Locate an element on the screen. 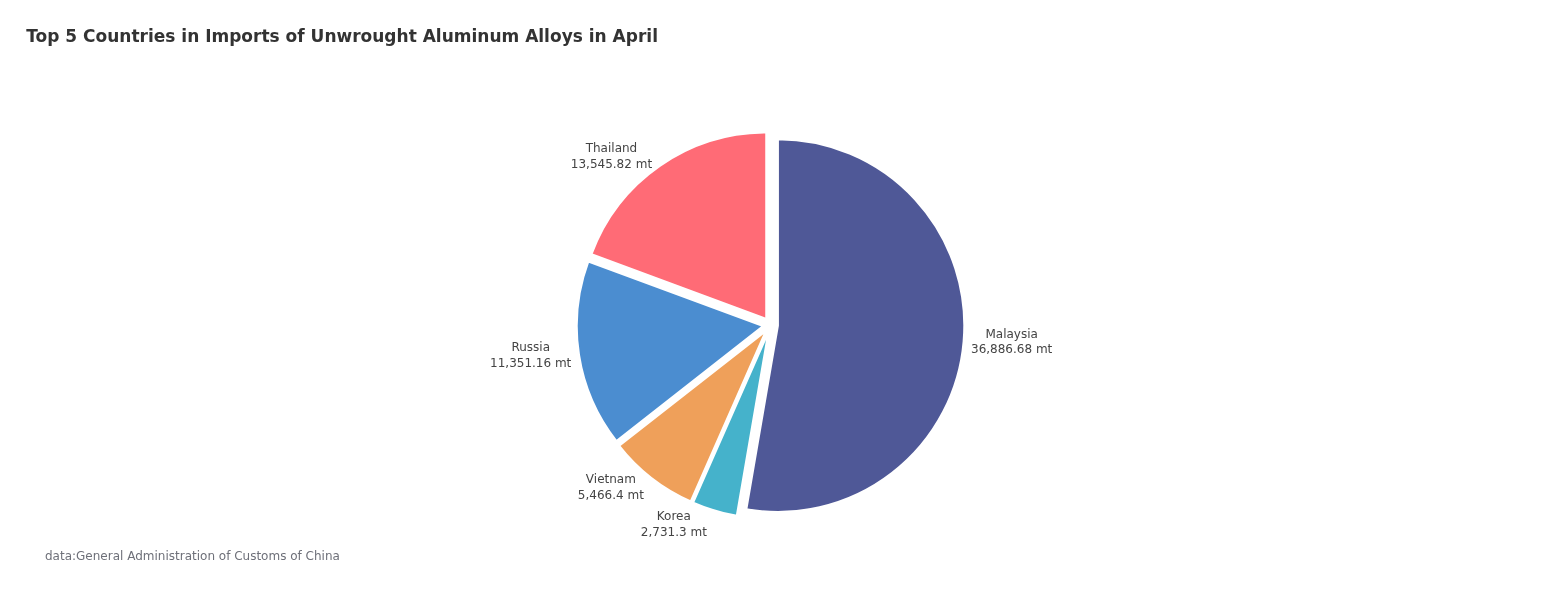 The height and width of the screenshot is (600, 1541). slice-label: Vietnam is located at coordinates (610, 479).